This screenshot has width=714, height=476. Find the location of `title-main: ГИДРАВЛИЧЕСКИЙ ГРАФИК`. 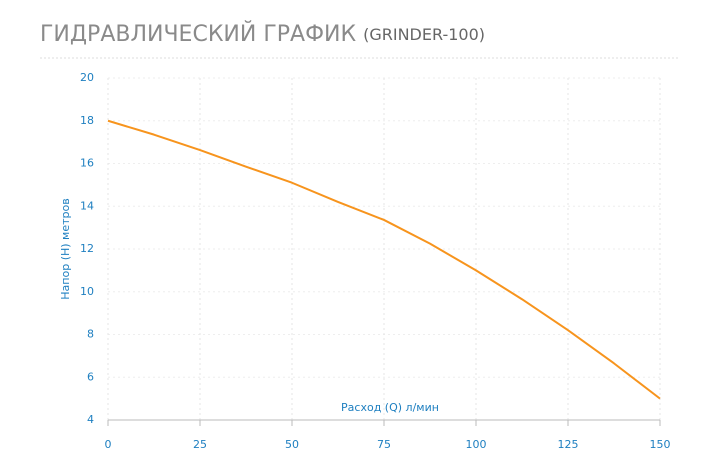

title-main: ГИДРАВЛИЧЕСКИЙ ГРАФИК is located at coordinates (198, 34).